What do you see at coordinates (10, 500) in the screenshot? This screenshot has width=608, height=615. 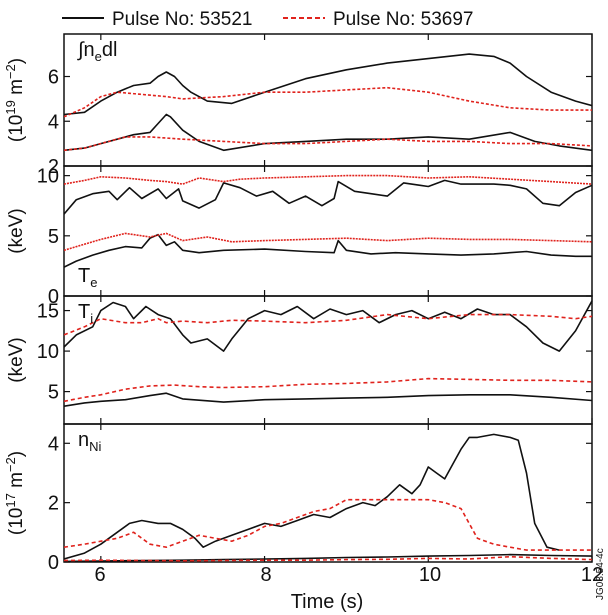 I see `y-axis-label-sup: 17` at bounding box center [10, 500].